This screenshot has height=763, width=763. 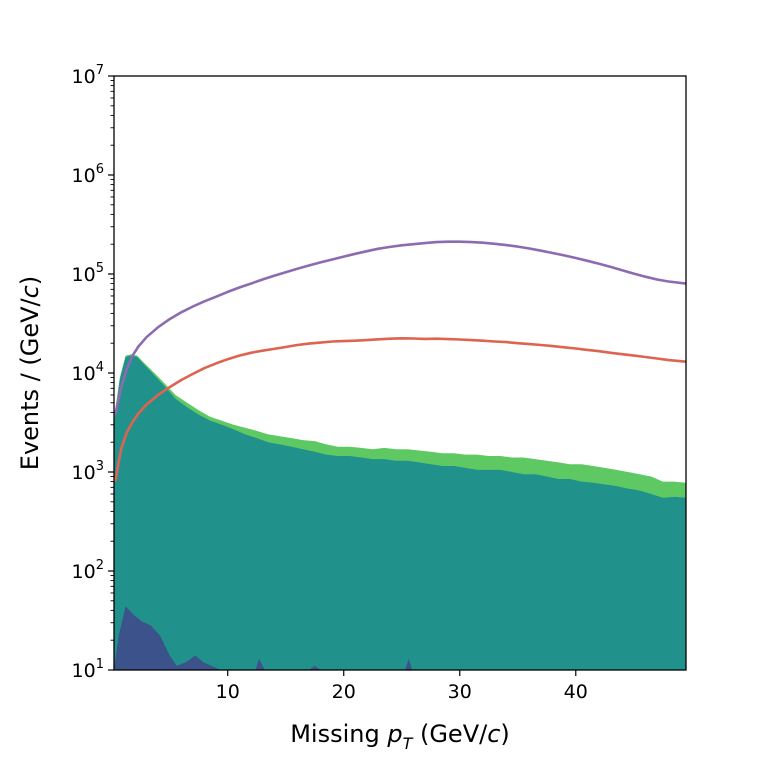 What do you see at coordinates (504, 734) in the screenshot?
I see `x-axis-label-end: )` at bounding box center [504, 734].